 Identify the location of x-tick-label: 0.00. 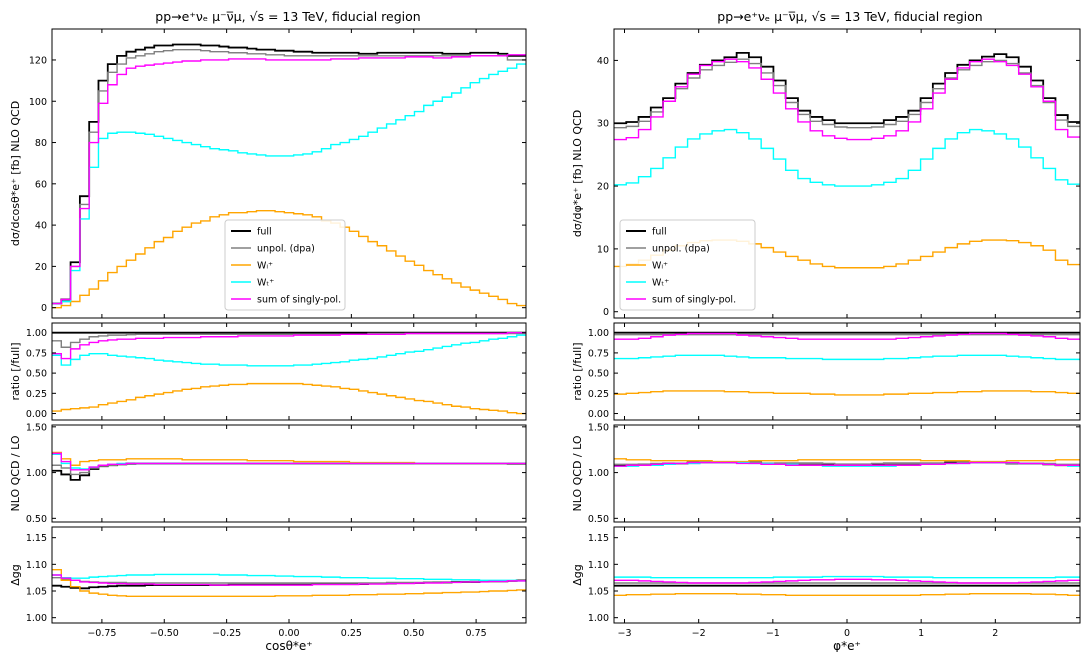
(288, 633).